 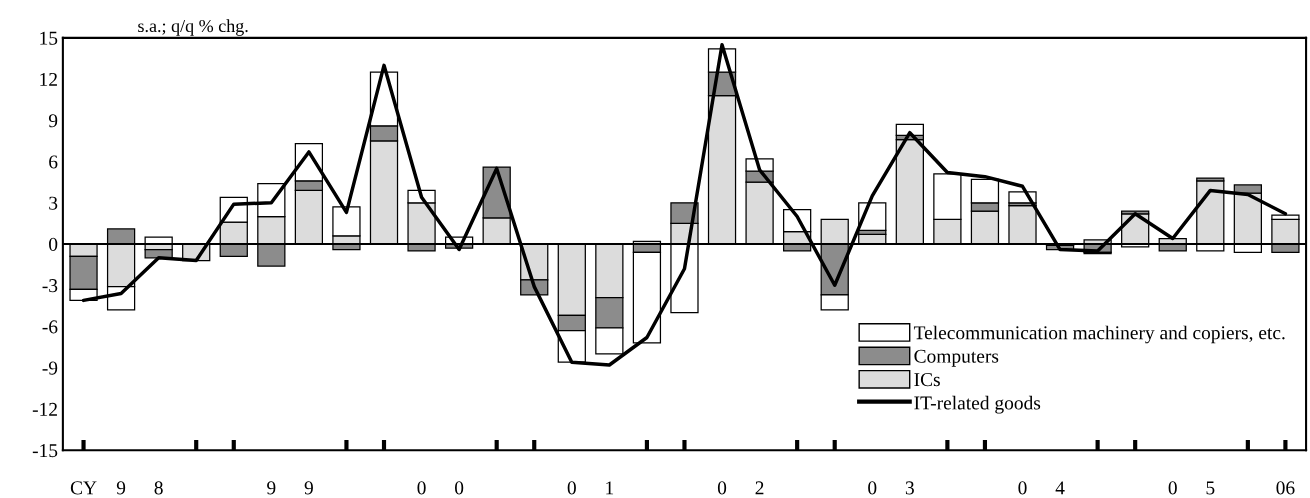 What do you see at coordinates (977, 404) in the screenshot?
I see `legend-label: IT-related goods` at bounding box center [977, 404].